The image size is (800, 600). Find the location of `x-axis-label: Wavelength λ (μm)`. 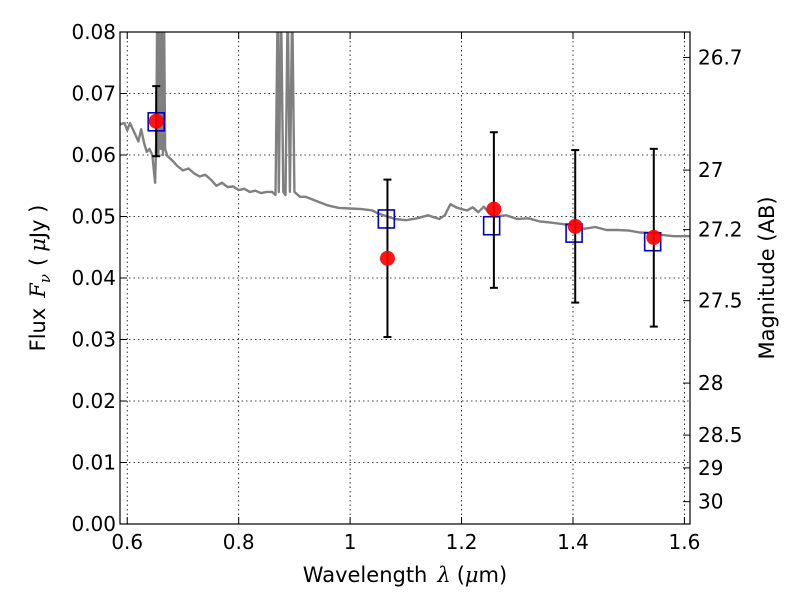

x-axis-label: Wavelength λ (μm) is located at coordinates (405, 575).